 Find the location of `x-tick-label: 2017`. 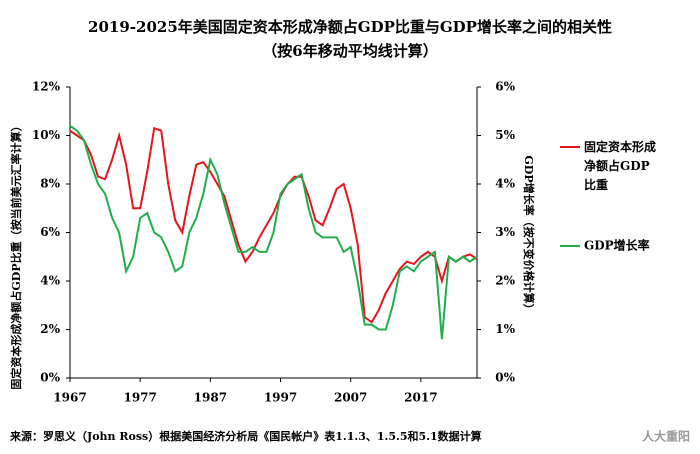

x-tick-label: 2017 is located at coordinates (420, 398).